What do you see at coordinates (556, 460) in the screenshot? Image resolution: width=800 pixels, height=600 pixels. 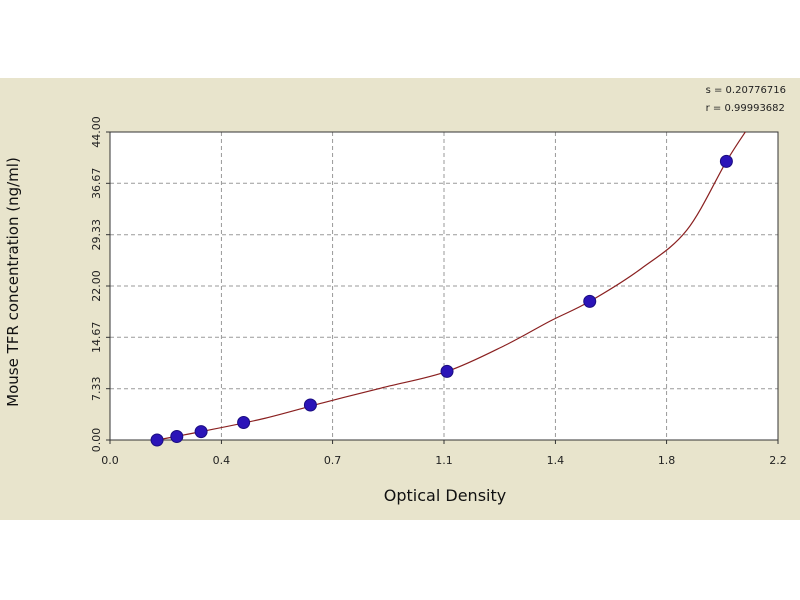 I see `x-tick-label: 1.4` at bounding box center [556, 460].